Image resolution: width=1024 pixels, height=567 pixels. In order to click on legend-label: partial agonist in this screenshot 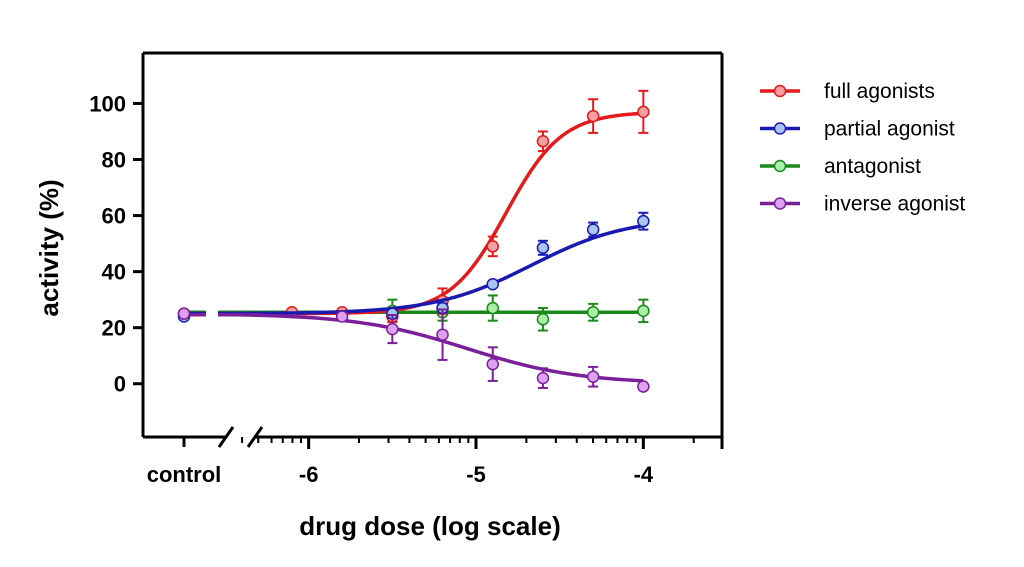, I will do `click(889, 129)`.